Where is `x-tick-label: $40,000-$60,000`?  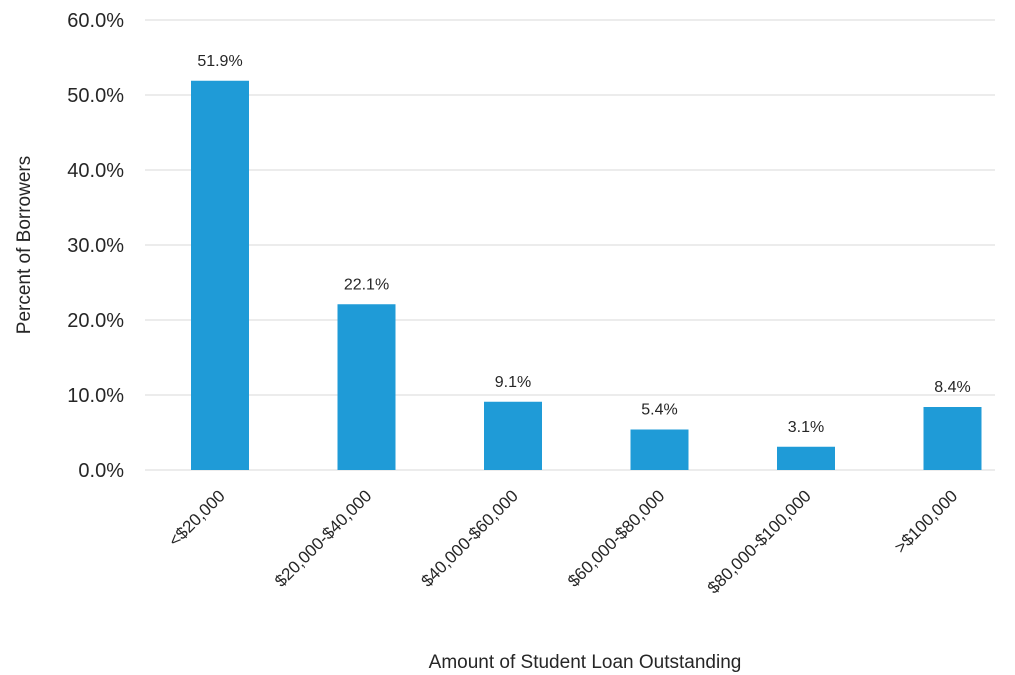 x-tick-label: $40,000-$60,000 is located at coordinates (469, 538).